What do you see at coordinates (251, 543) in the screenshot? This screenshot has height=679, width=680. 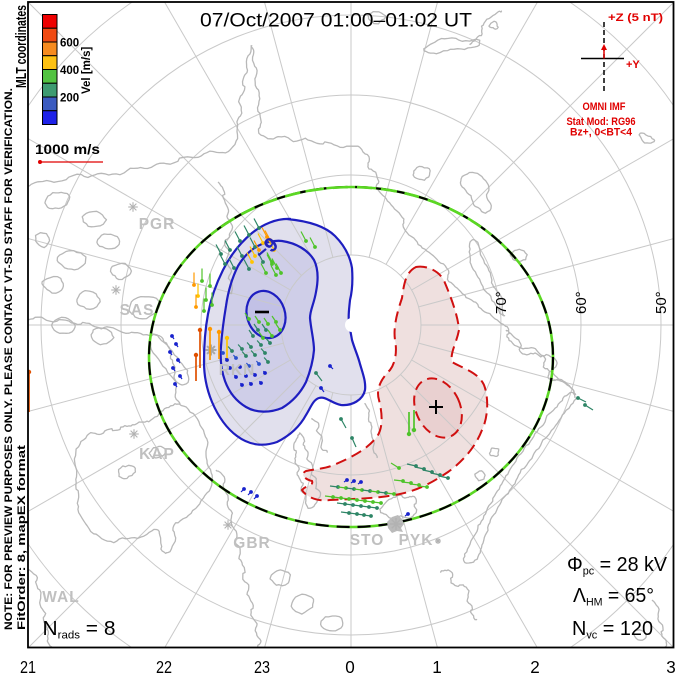 I see `svg-text: GBR` at bounding box center [251, 543].